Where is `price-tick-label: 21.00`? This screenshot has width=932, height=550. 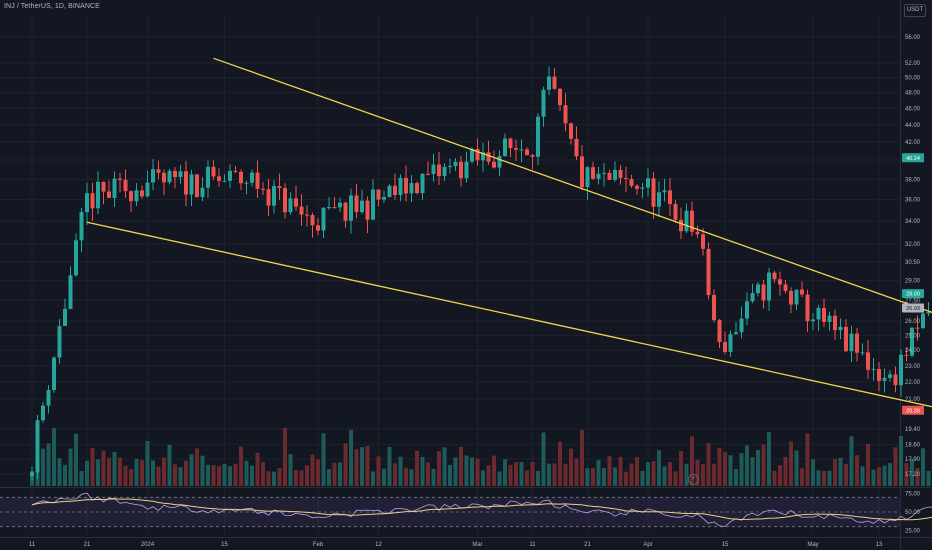
price-tick-label: 21.00 is located at coordinates (913, 400).